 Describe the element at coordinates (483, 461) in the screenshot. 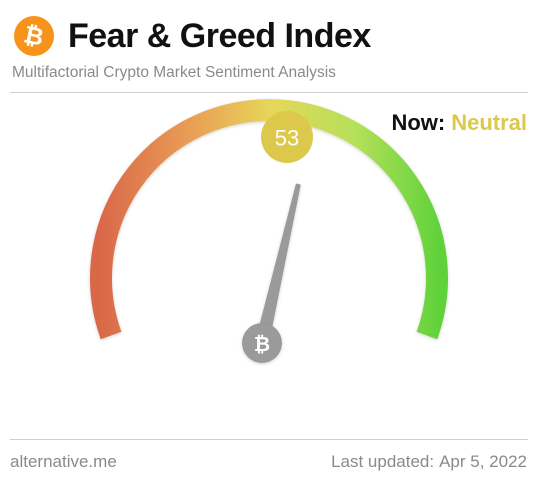

I see `last-updated-date: Apr 5, 2022` at that location.